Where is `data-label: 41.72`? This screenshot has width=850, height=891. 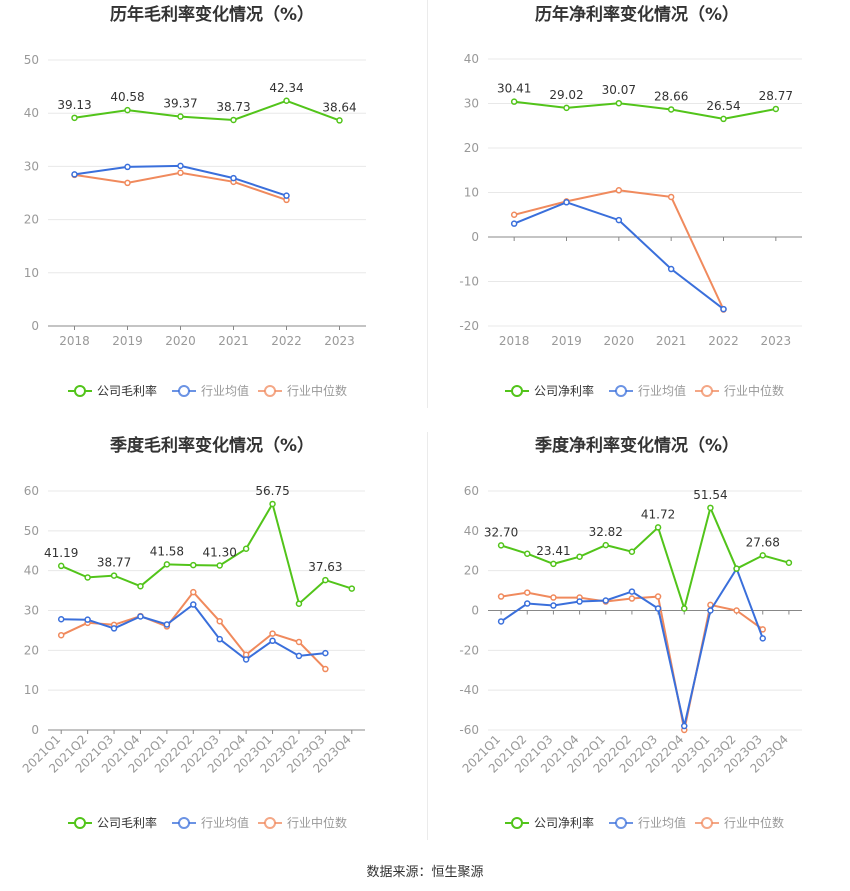
data-label: 41.72 is located at coordinates (658, 514).